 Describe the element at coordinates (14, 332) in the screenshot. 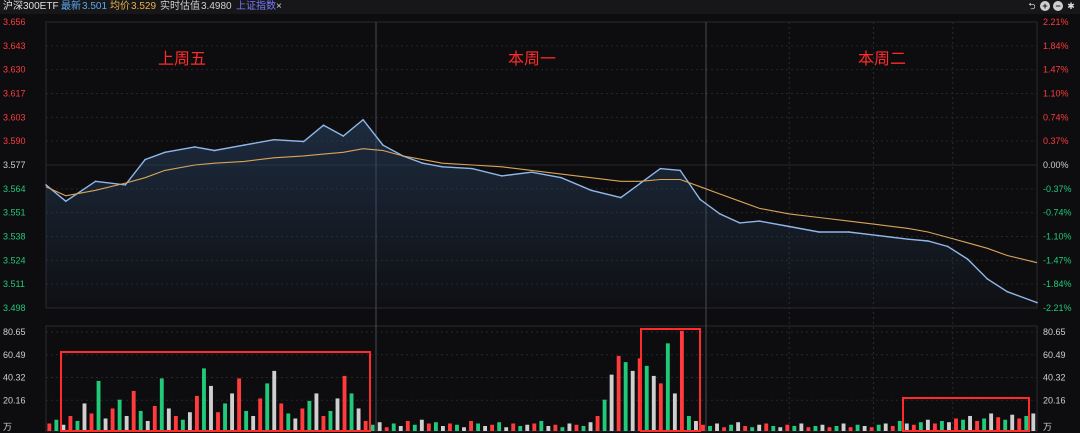

I see `volume-tick-left: 80.65` at that location.